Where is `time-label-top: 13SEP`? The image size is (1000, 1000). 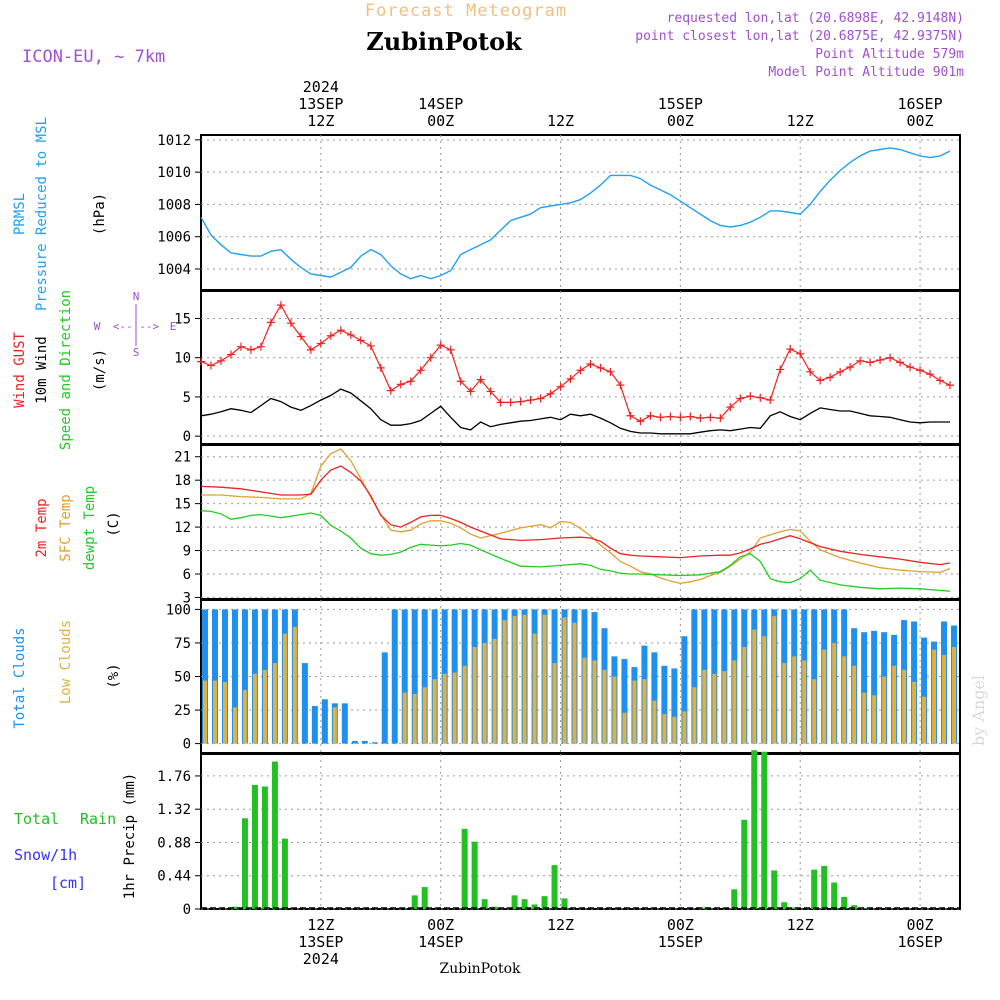
time-label-top: 13SEP is located at coordinates (320, 104).